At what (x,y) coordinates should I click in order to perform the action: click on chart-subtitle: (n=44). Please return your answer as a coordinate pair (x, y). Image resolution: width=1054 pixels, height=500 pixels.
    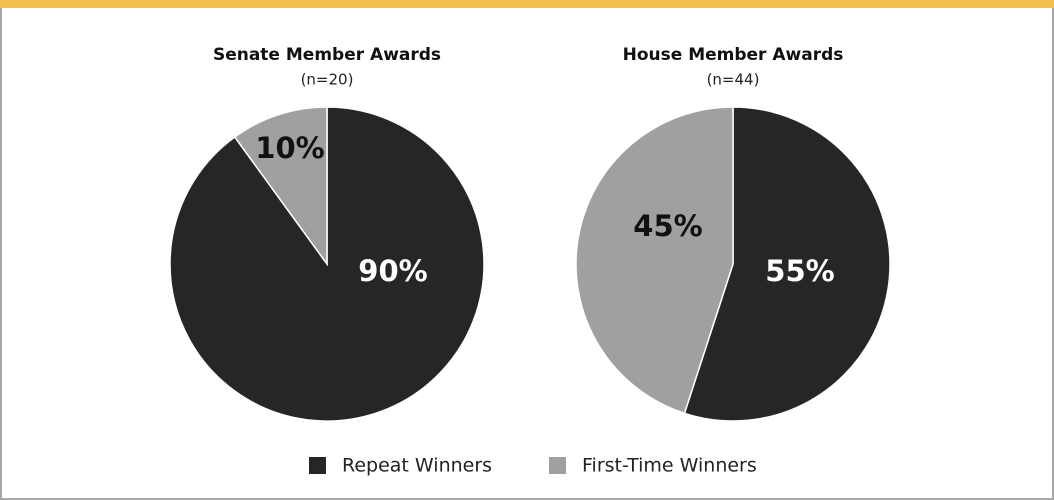
    Looking at the image, I should click on (733, 80).